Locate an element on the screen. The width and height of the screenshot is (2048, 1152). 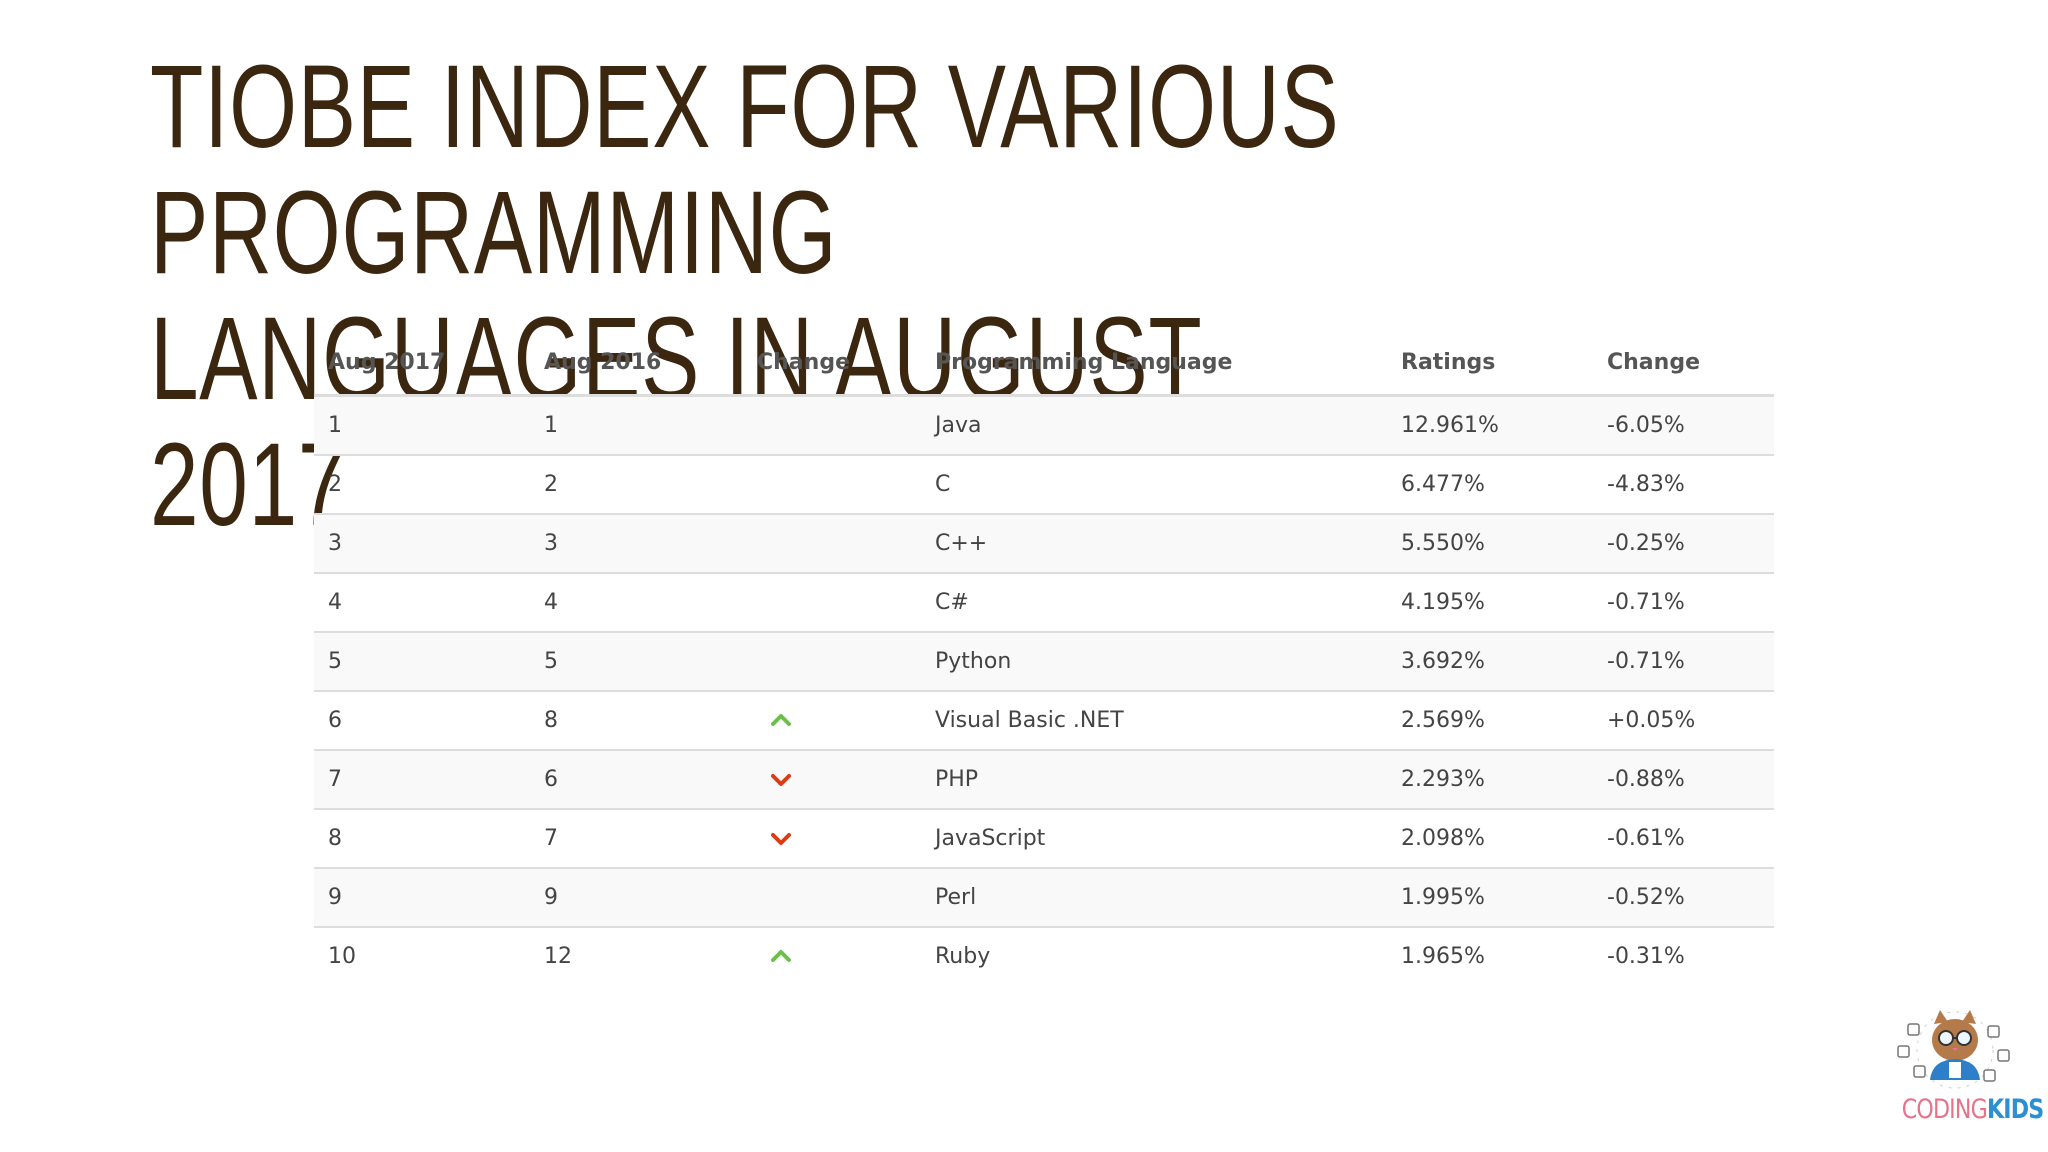
logo-text-kids: KIDS is located at coordinates (2015, 1109).